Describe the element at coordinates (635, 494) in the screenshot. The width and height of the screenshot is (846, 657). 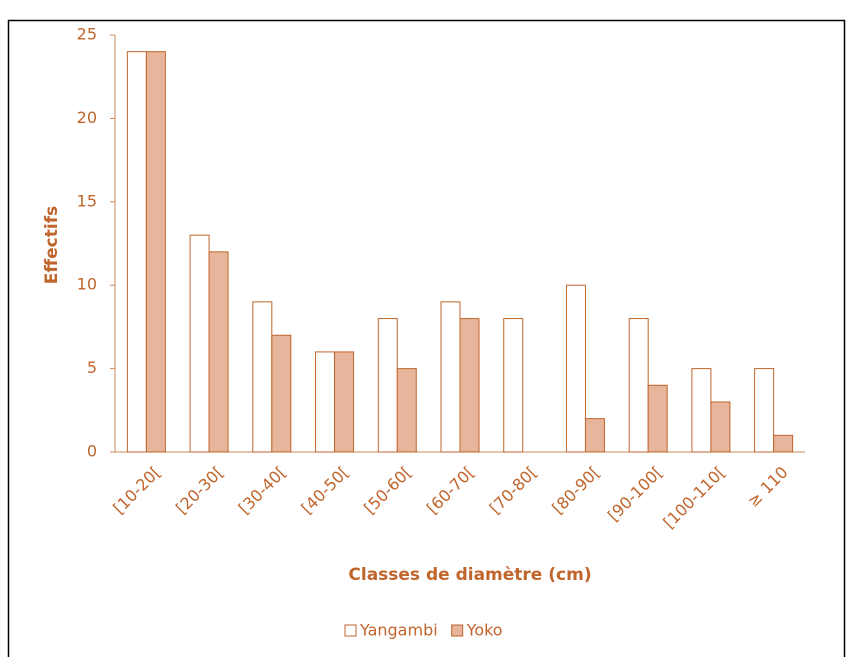
I see `x-tick-label: [90-100[` at that location.